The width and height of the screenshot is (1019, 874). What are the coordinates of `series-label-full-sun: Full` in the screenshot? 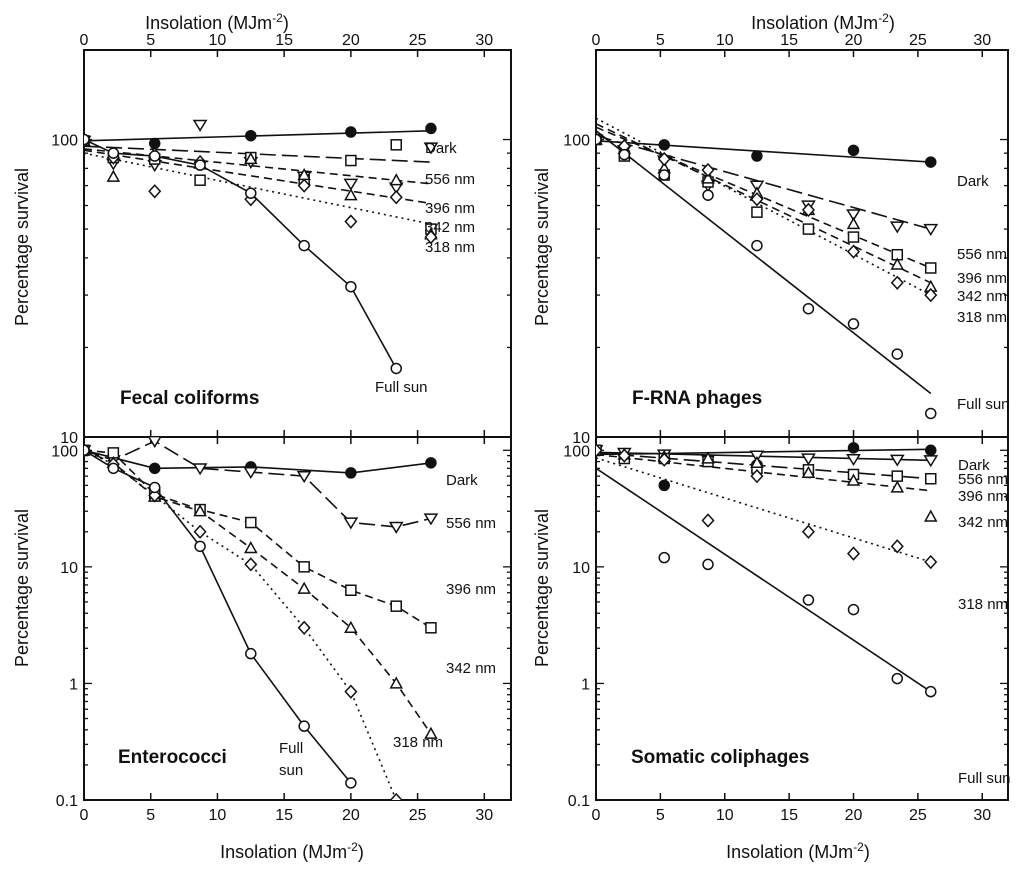 It's located at (291, 748).